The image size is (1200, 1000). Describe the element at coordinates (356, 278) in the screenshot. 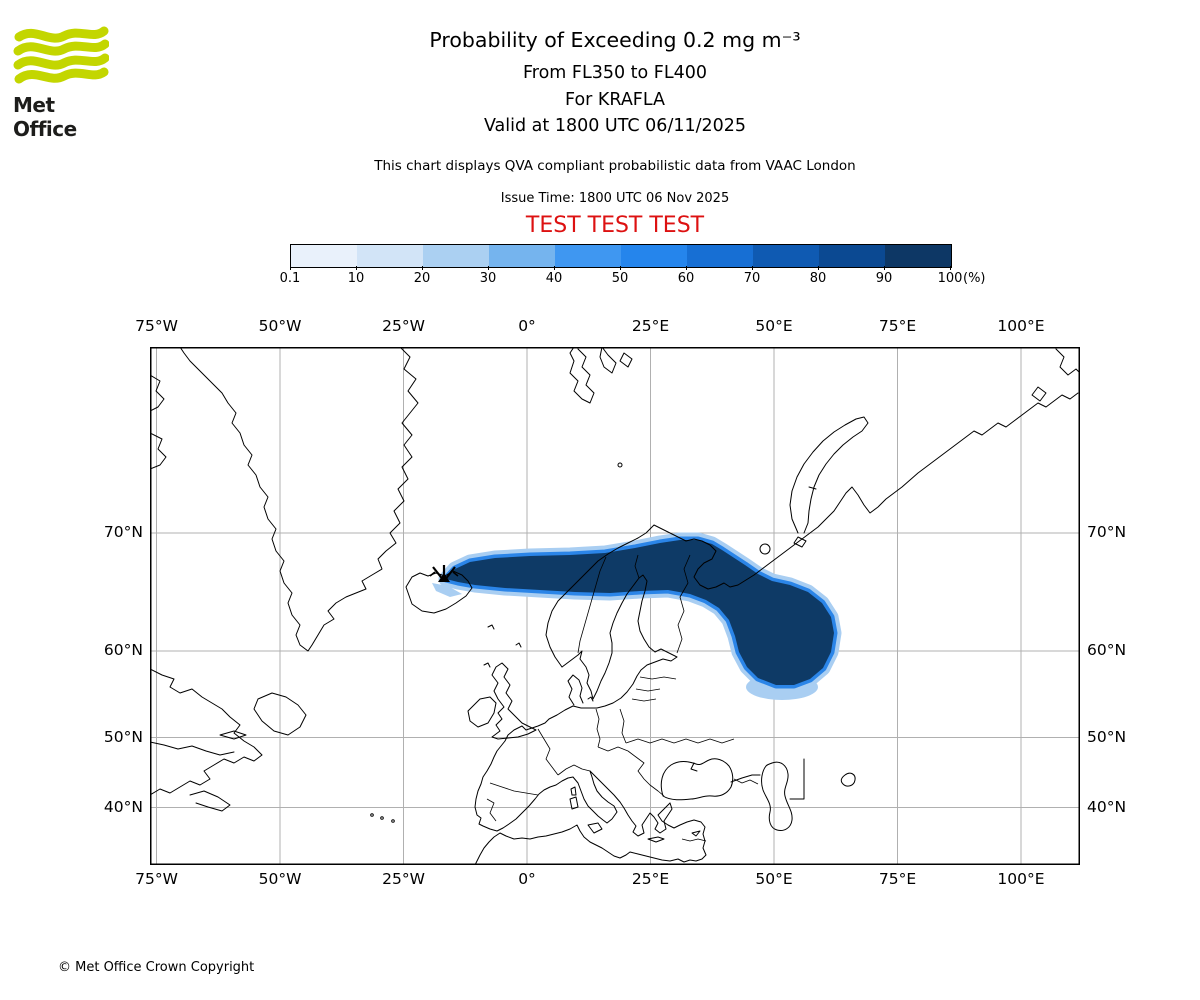

I see `colorbar-tick-label: 10` at that location.